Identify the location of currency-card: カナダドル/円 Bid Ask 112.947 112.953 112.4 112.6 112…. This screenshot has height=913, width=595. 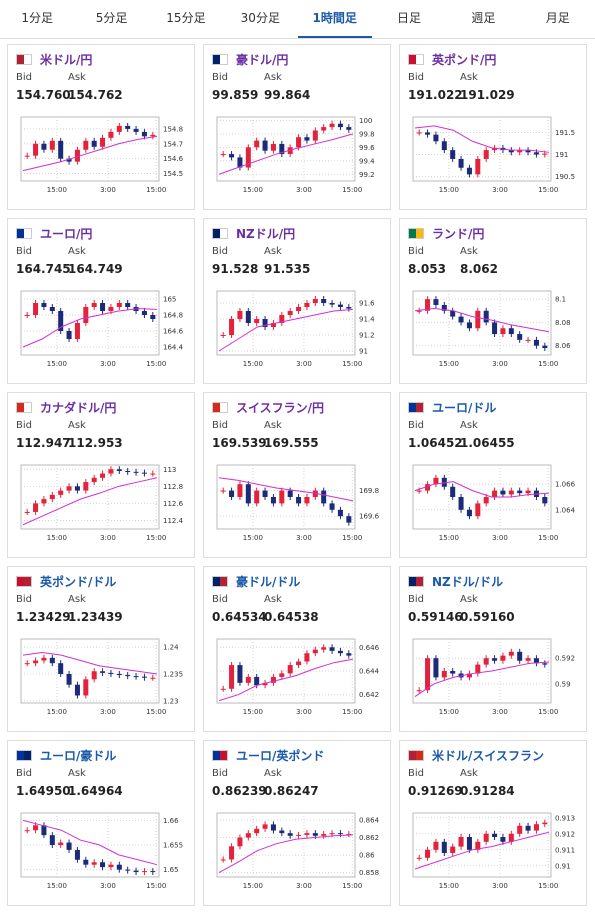
(101, 475).